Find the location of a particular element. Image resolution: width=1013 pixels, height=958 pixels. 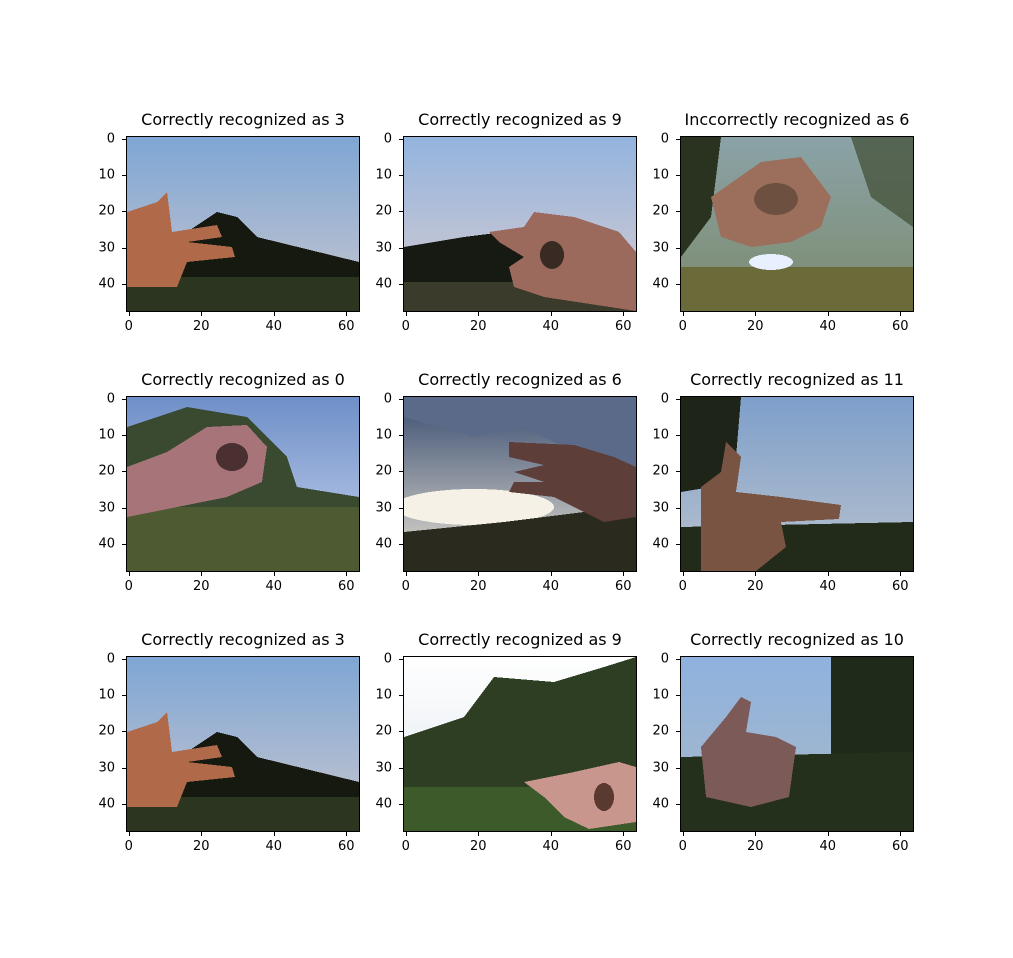

subplot-title: Correctly recognized as 6 is located at coordinates (520, 379).